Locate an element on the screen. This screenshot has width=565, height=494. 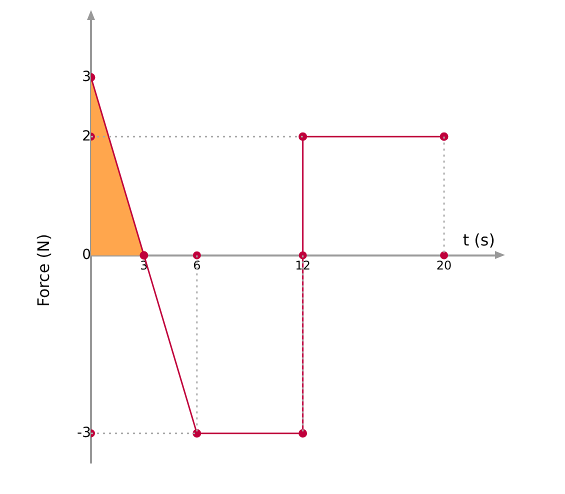
x-tick-label: 20 is located at coordinates (444, 265).